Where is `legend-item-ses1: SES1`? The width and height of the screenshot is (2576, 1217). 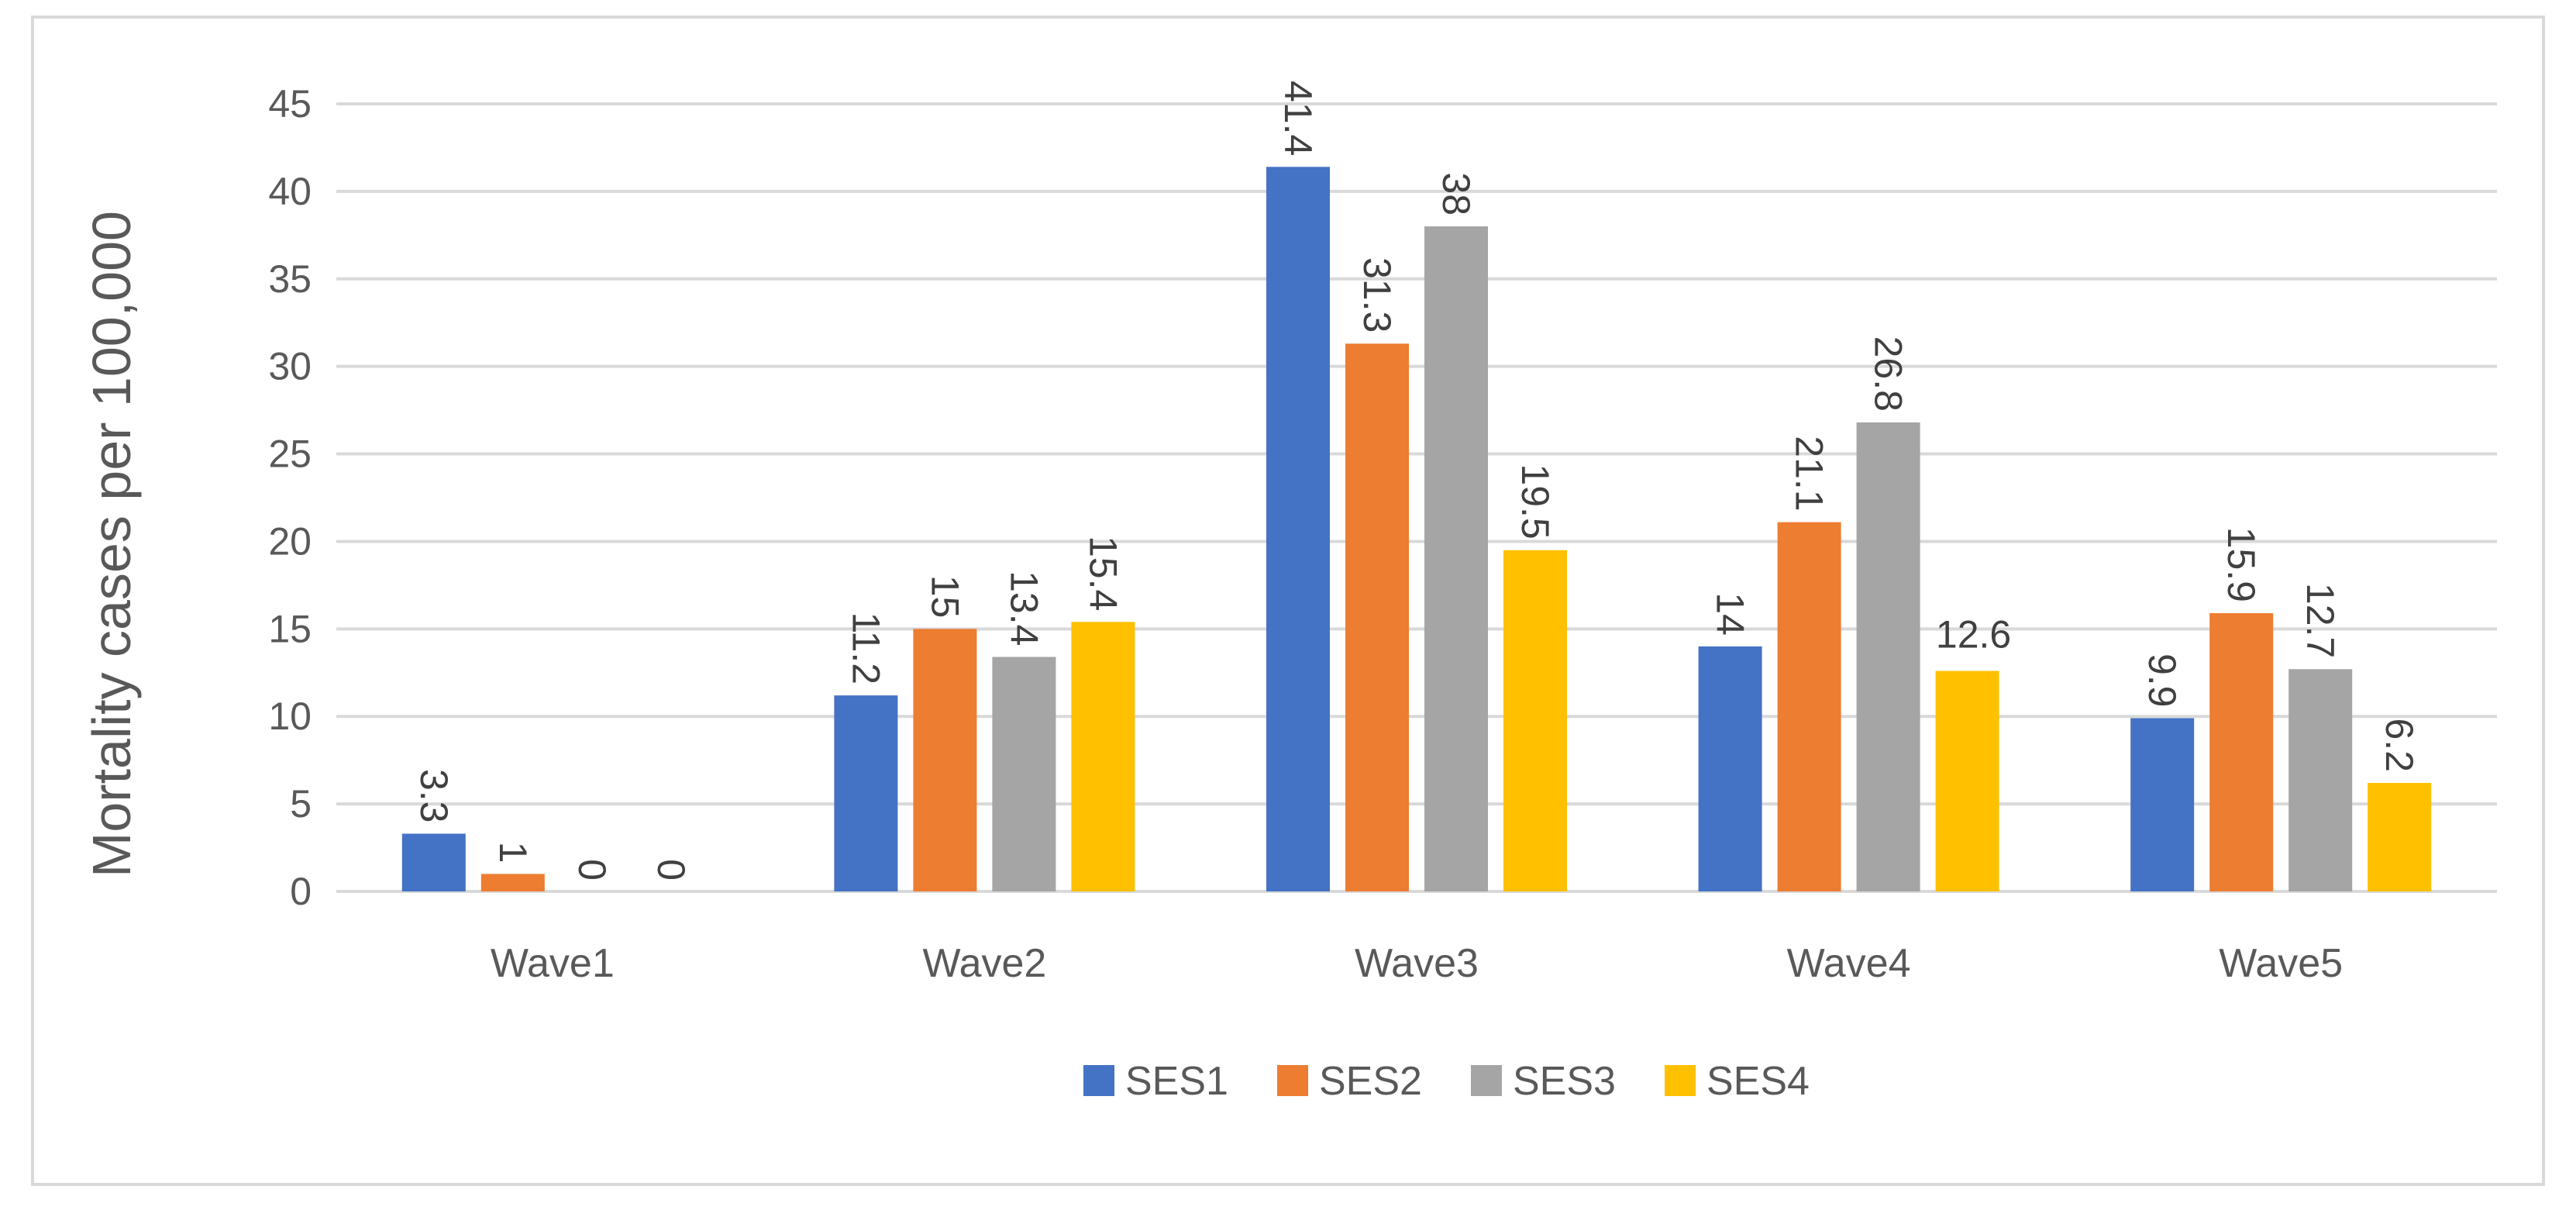 legend-item-ses1: SES1 is located at coordinates (1155, 1081).